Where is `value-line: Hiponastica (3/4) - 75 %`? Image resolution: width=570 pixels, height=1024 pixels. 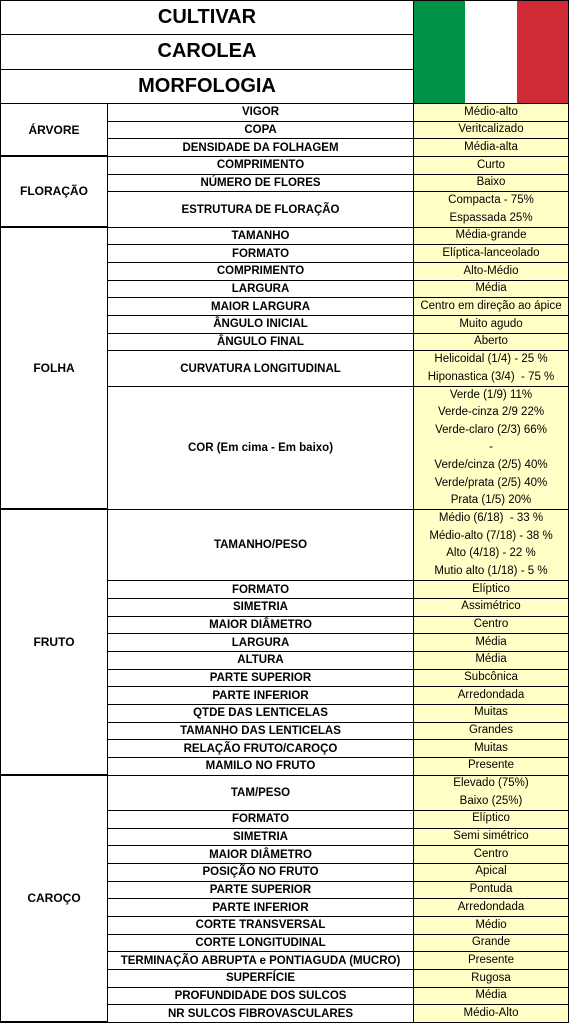
value-line: Hiponastica (3/4) - 75 % is located at coordinates (491, 376).